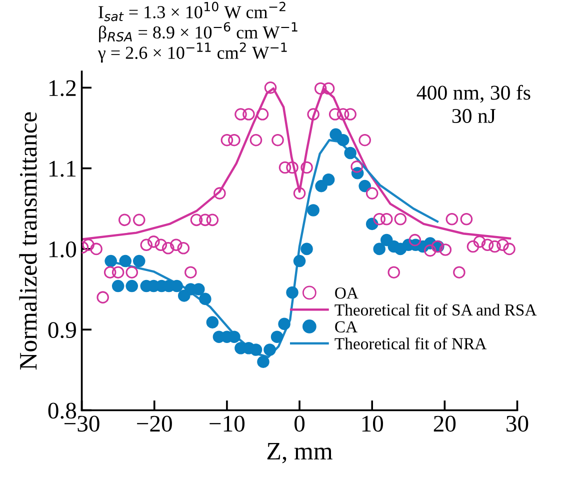 This screenshot has height=477, width=576. Describe the element at coordinates (62, 249) in the screenshot. I see `y-tick-label: 1.0` at that location.